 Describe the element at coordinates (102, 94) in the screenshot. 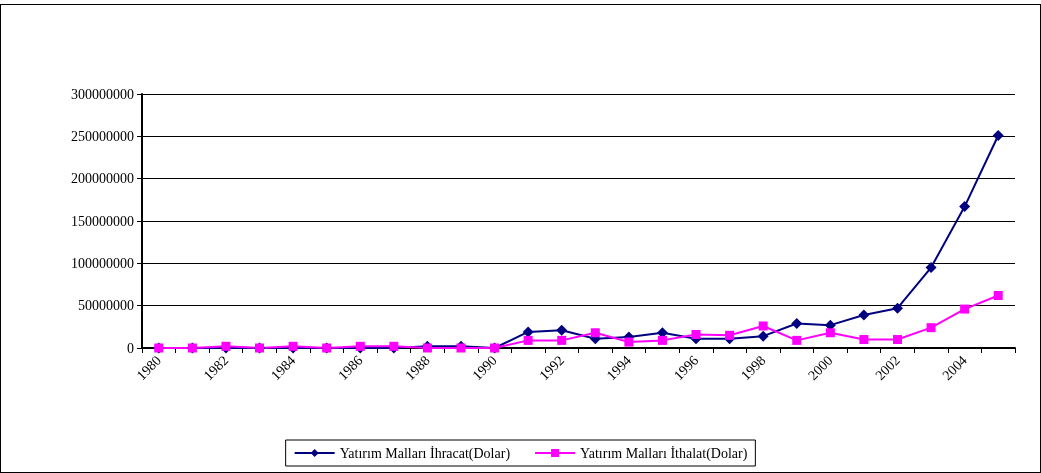

I see `y-tick-label: 300000000` at that location.